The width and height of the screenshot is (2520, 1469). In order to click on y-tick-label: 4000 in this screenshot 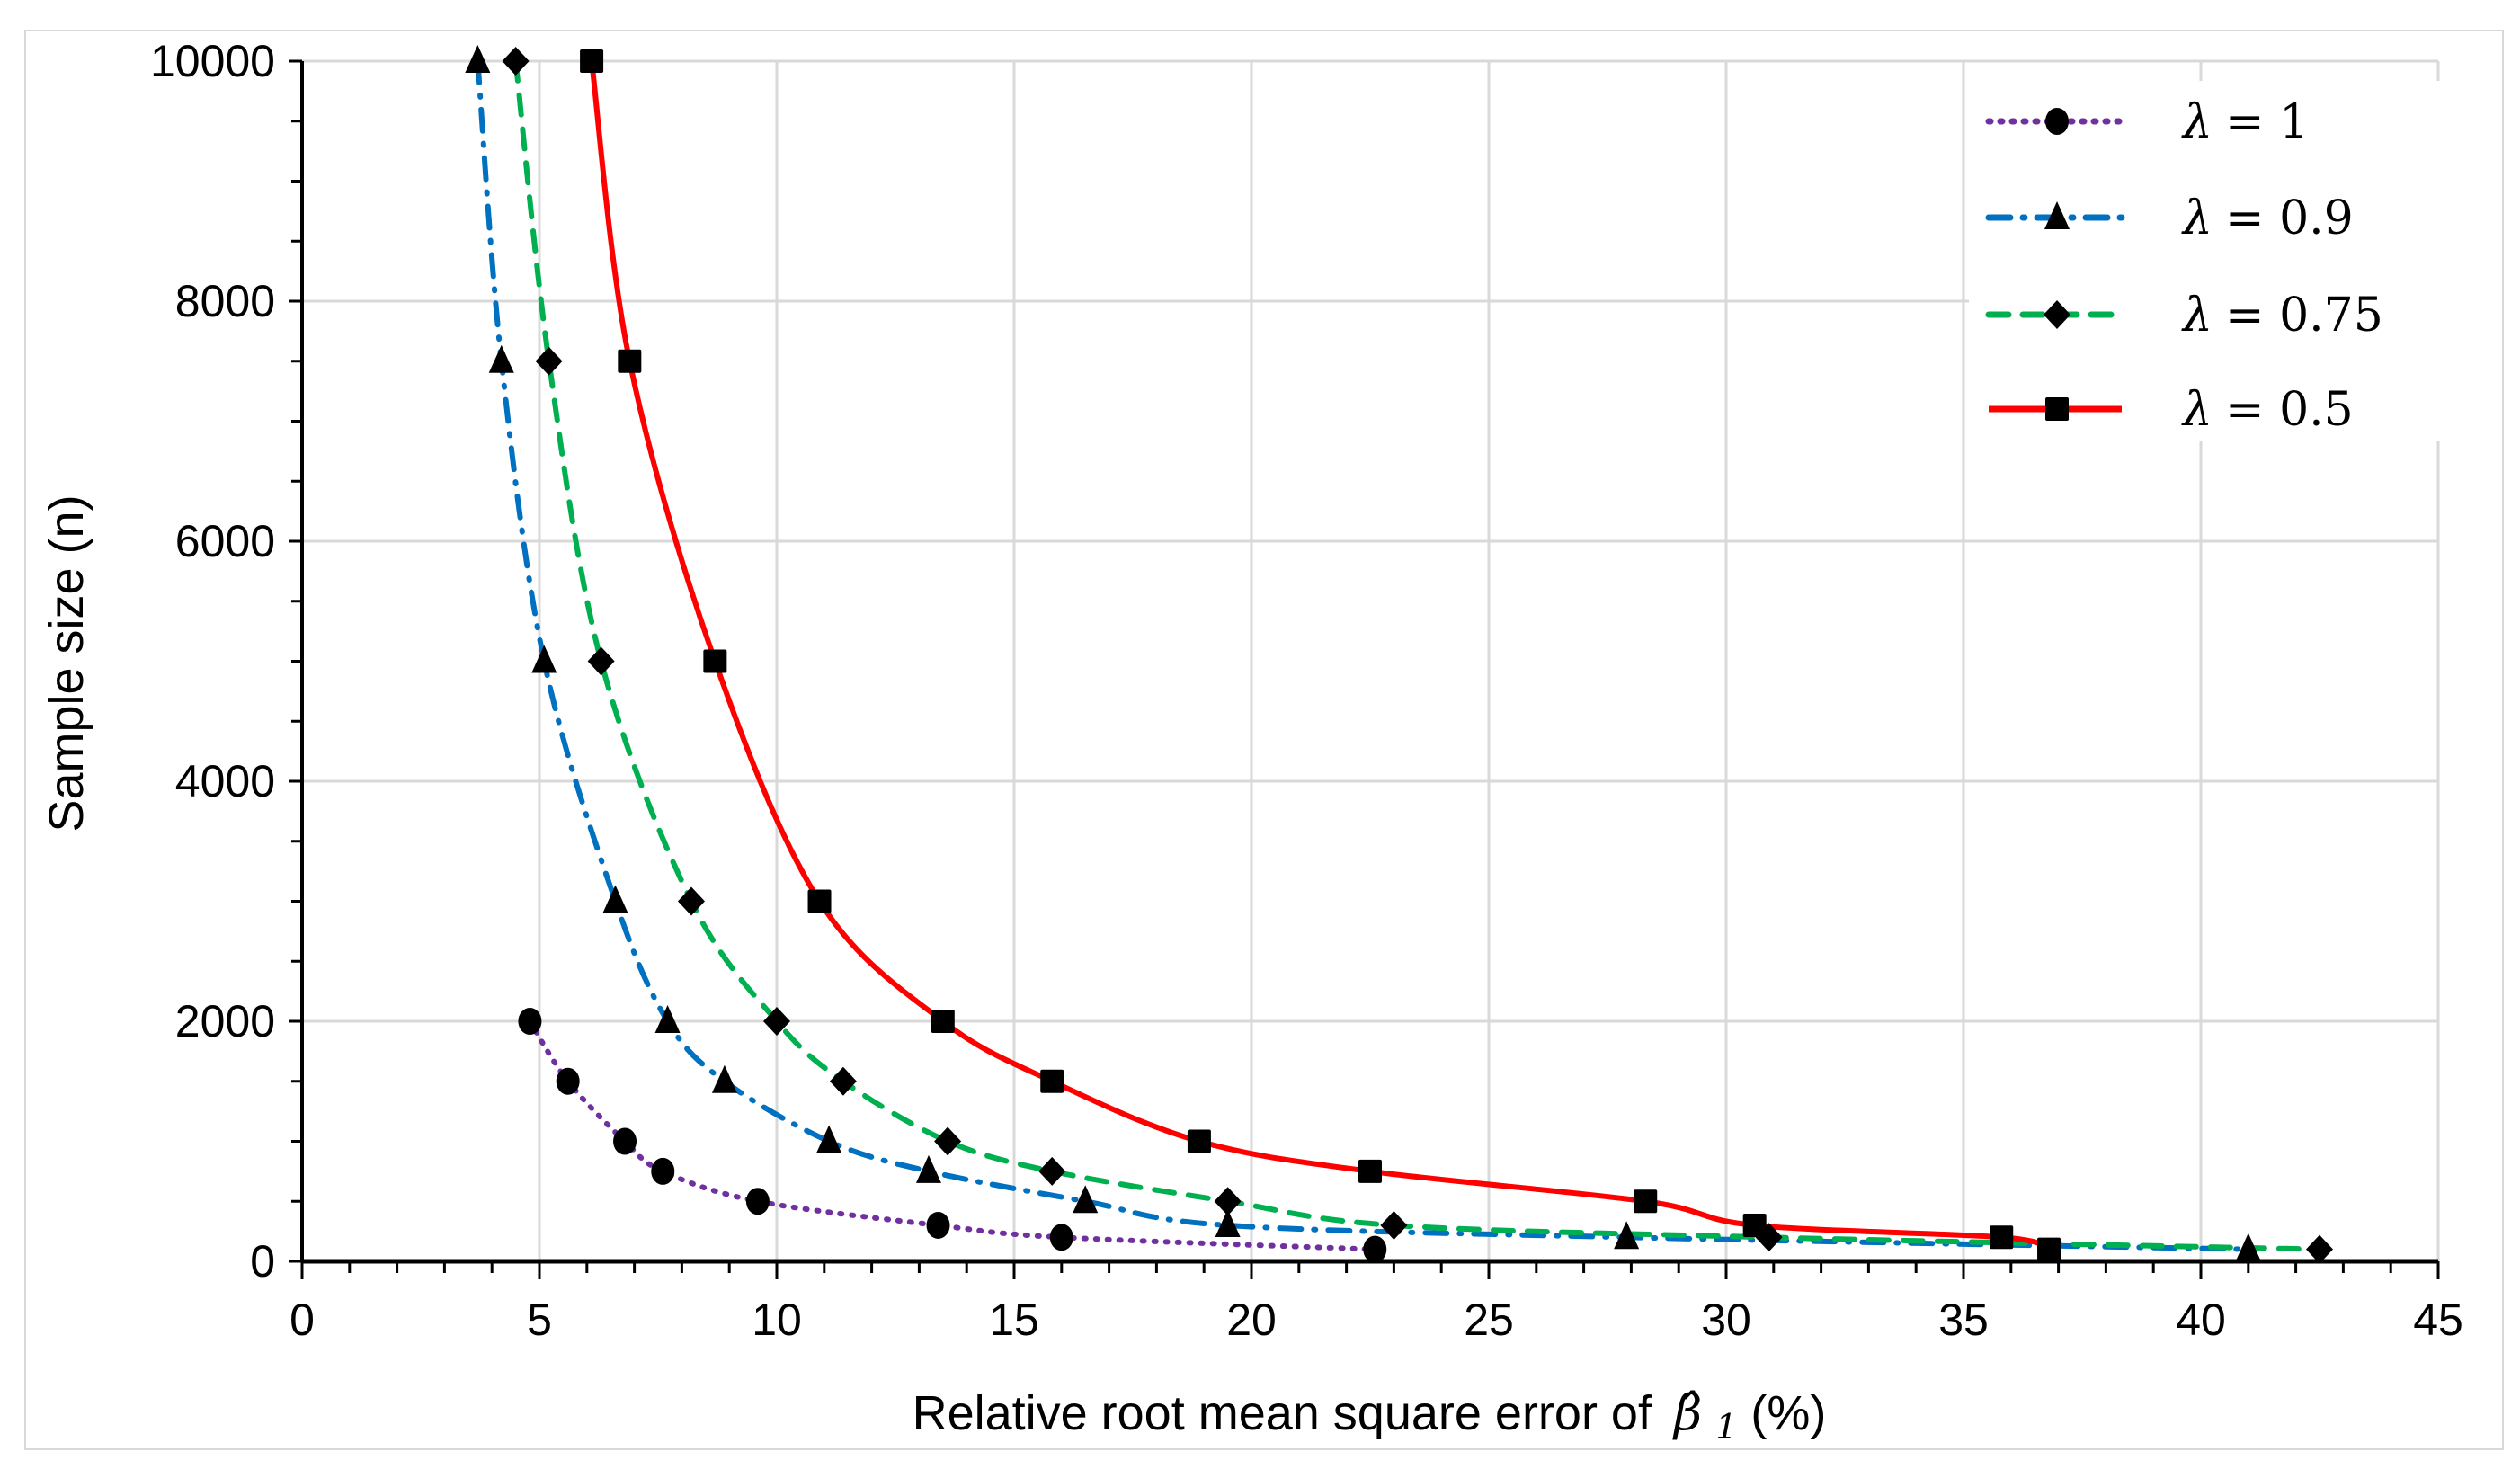, I will do `click(225, 781)`.